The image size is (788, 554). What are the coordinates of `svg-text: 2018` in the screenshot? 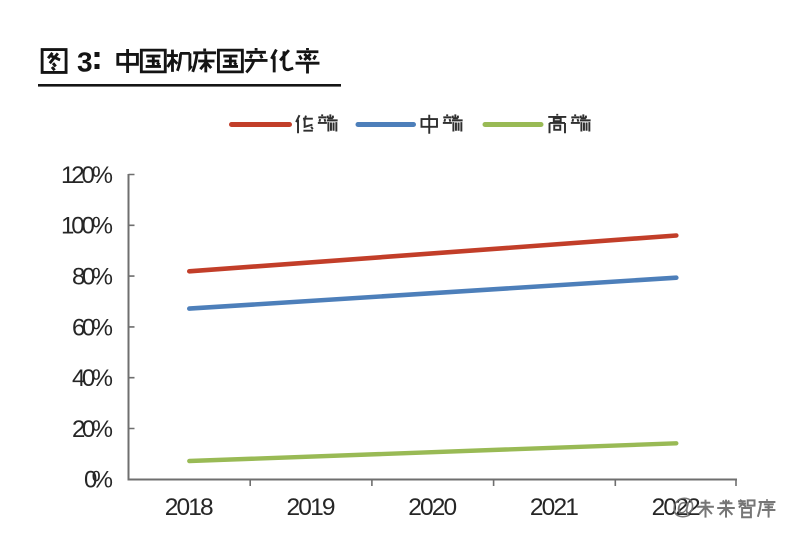 It's located at (189, 507).